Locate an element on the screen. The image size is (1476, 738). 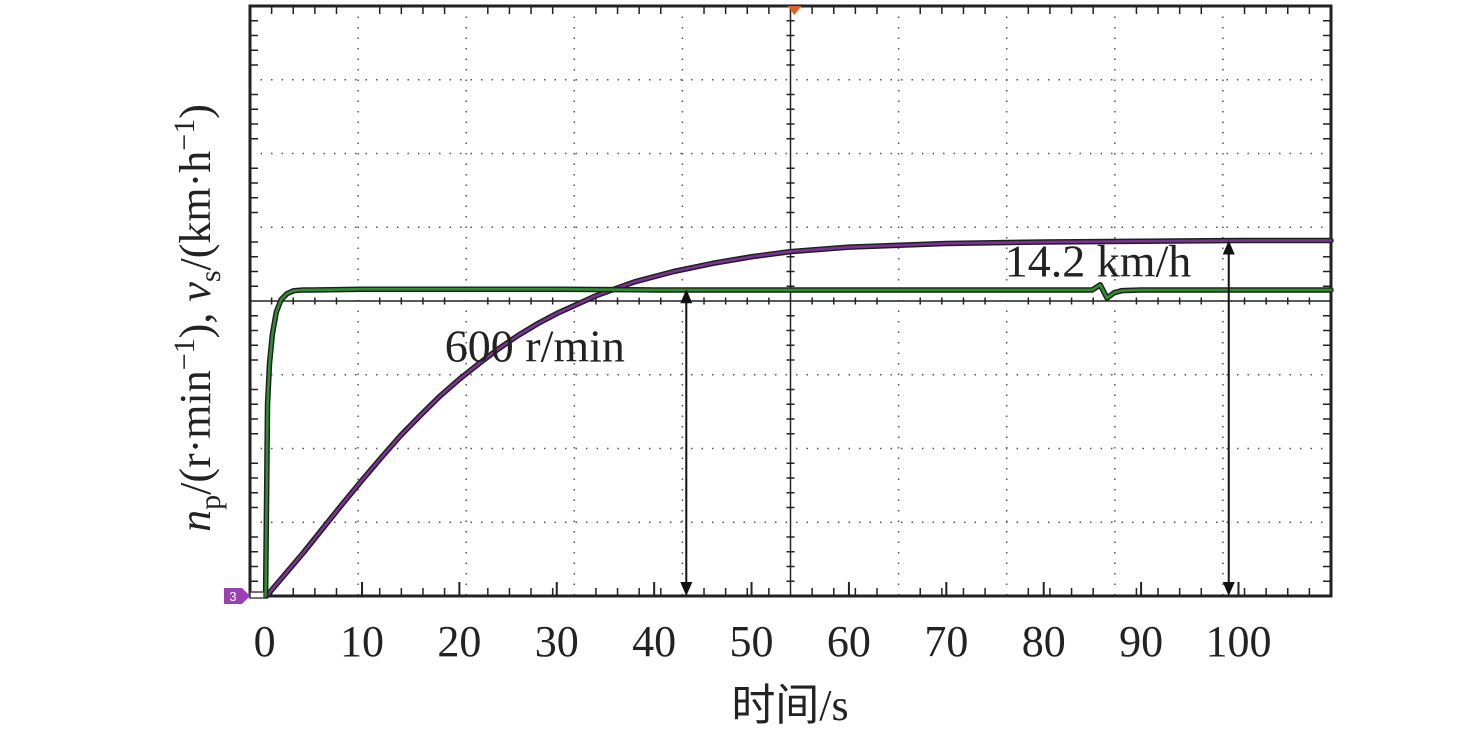
x-tick-label: 50 is located at coordinates (752, 641).